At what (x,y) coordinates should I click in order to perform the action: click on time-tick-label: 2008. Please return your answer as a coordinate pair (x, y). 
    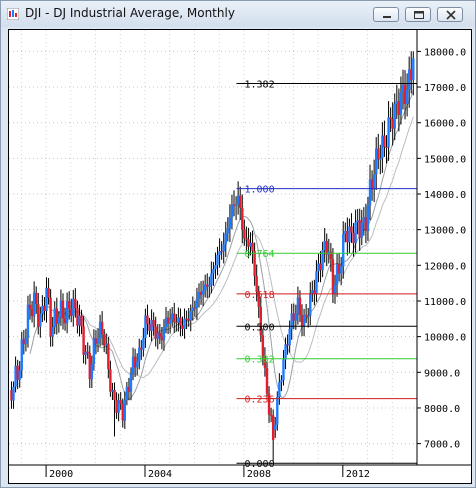
    Looking at the image, I should click on (259, 474).